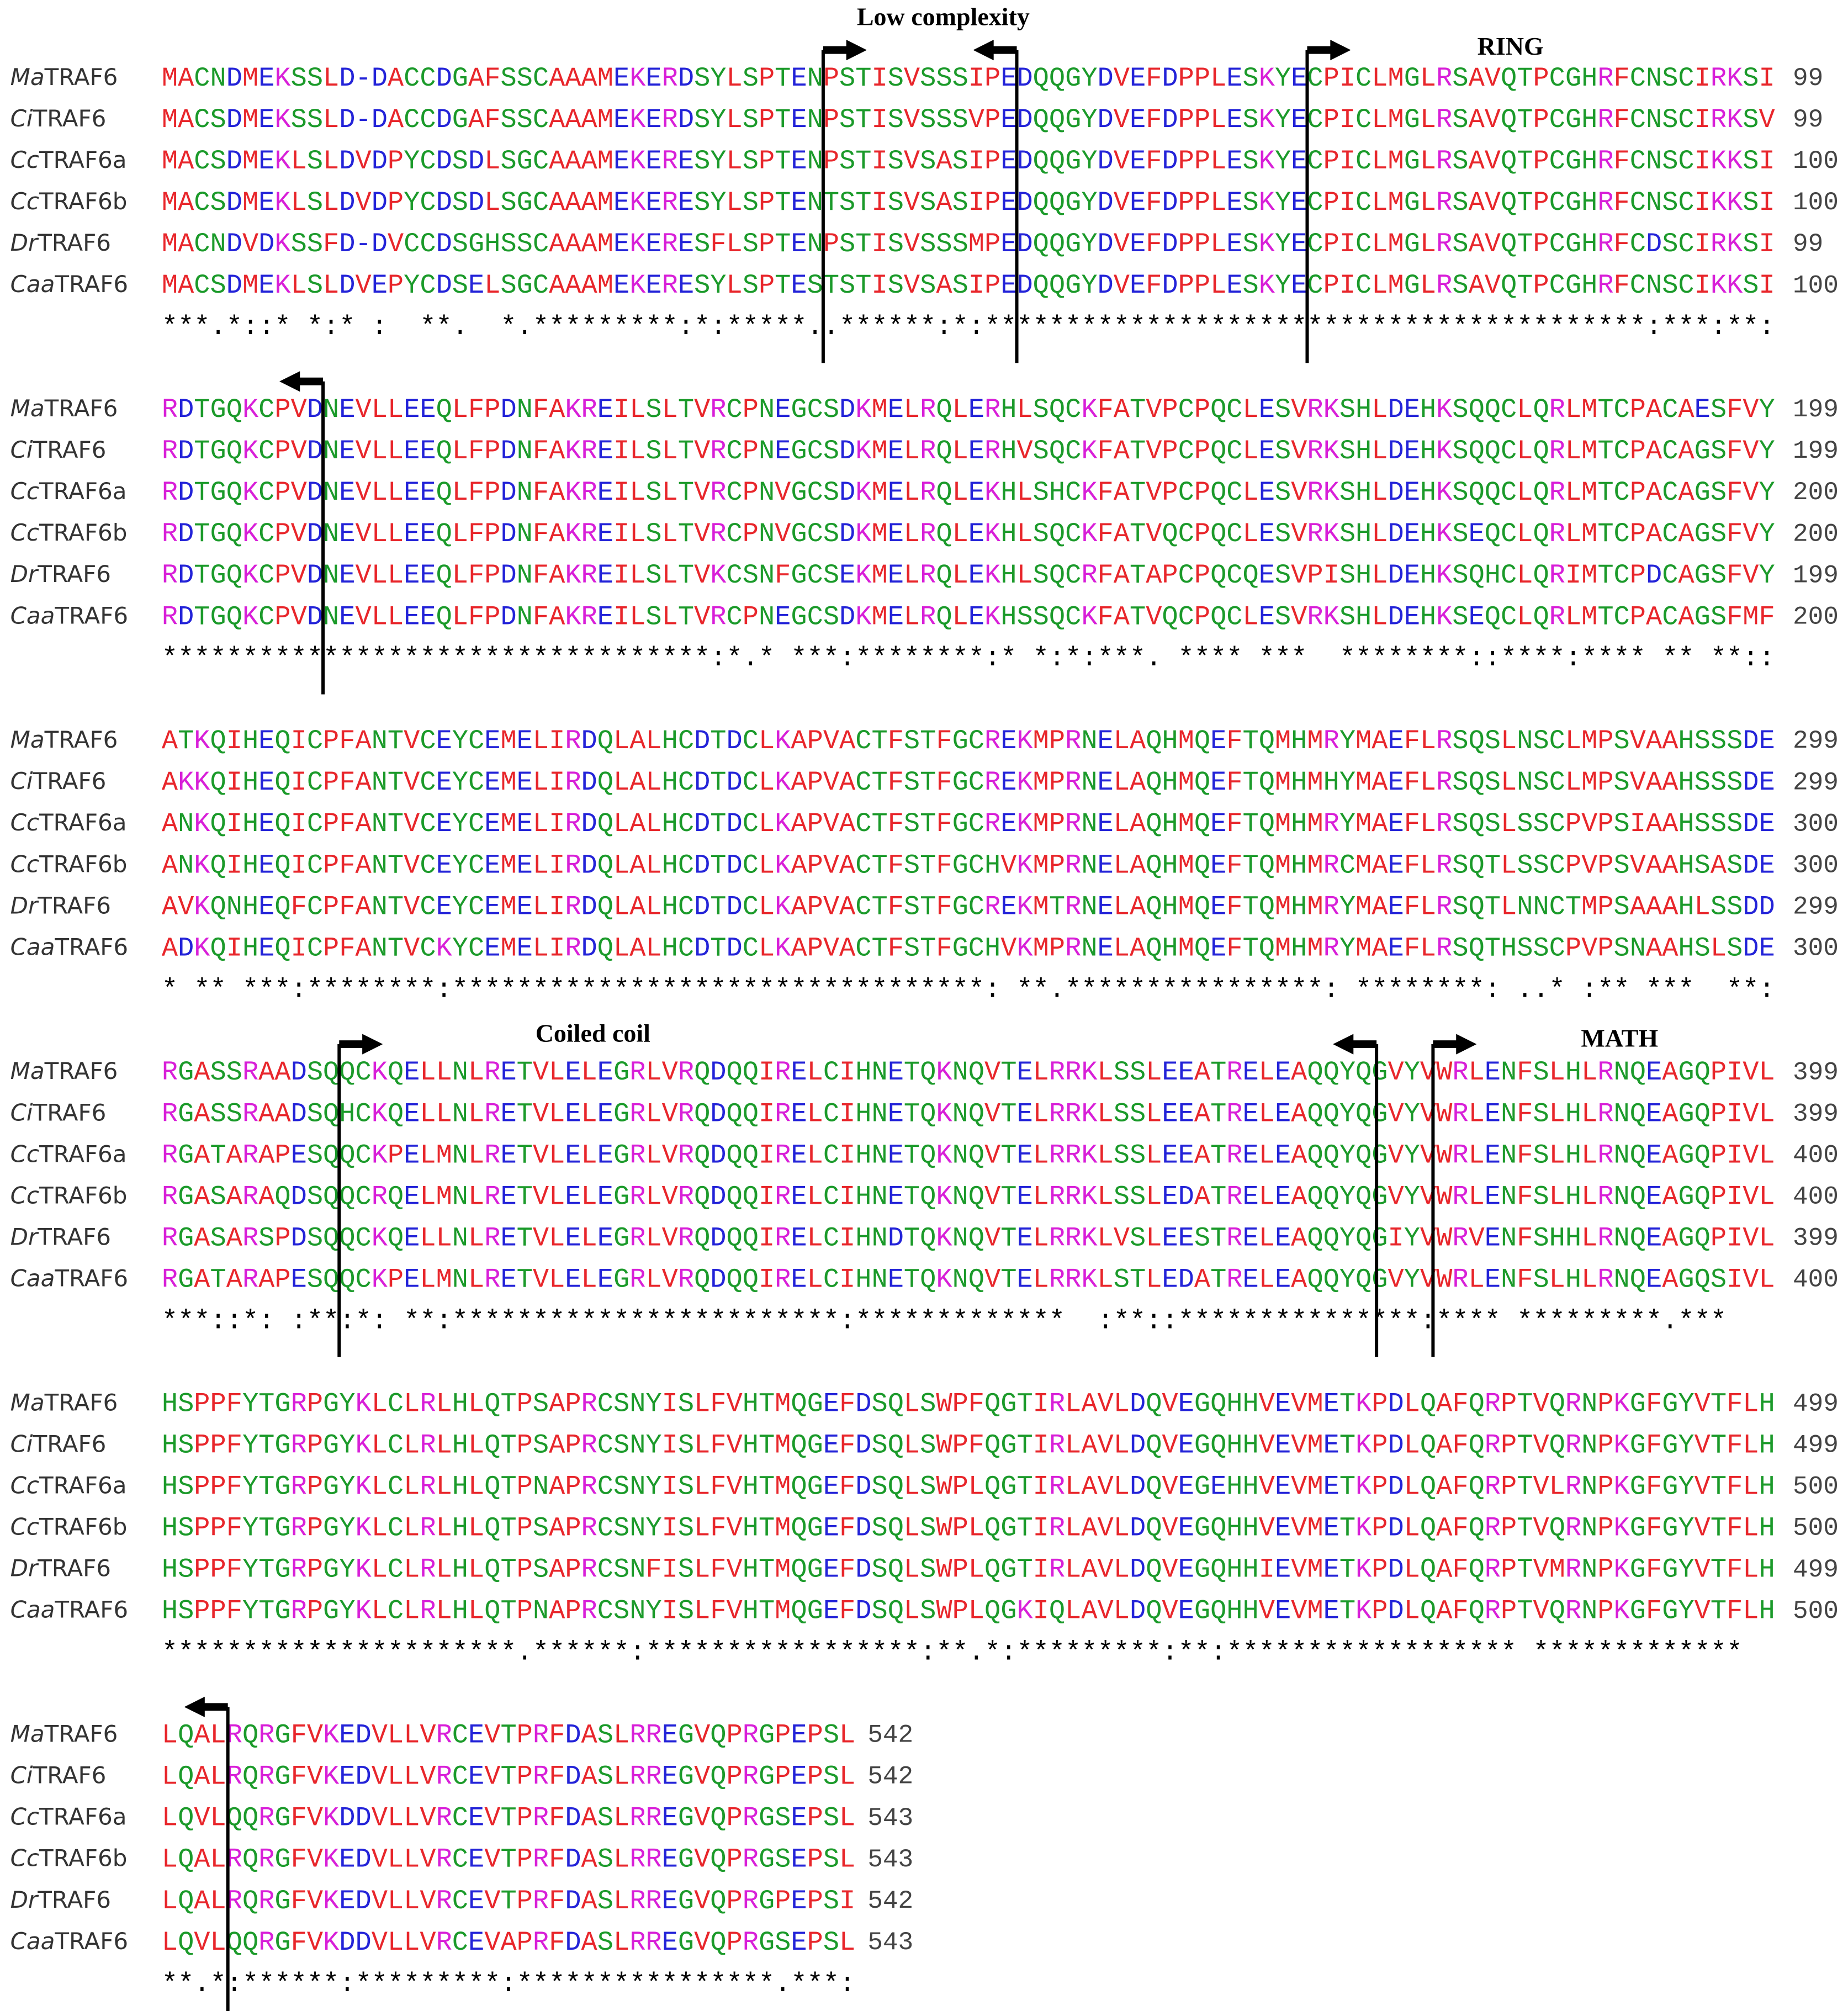  What do you see at coordinates (32, 946) in the screenshot?
I see `species: Caa` at bounding box center [32, 946].